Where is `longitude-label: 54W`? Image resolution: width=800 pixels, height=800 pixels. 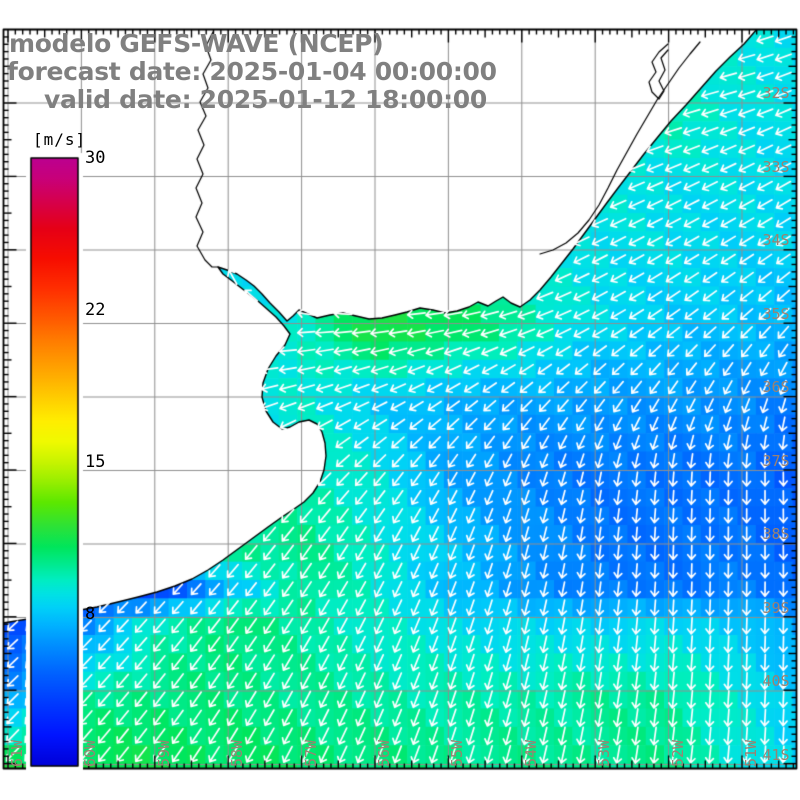 longitude-label: 54W is located at coordinates (530, 753).